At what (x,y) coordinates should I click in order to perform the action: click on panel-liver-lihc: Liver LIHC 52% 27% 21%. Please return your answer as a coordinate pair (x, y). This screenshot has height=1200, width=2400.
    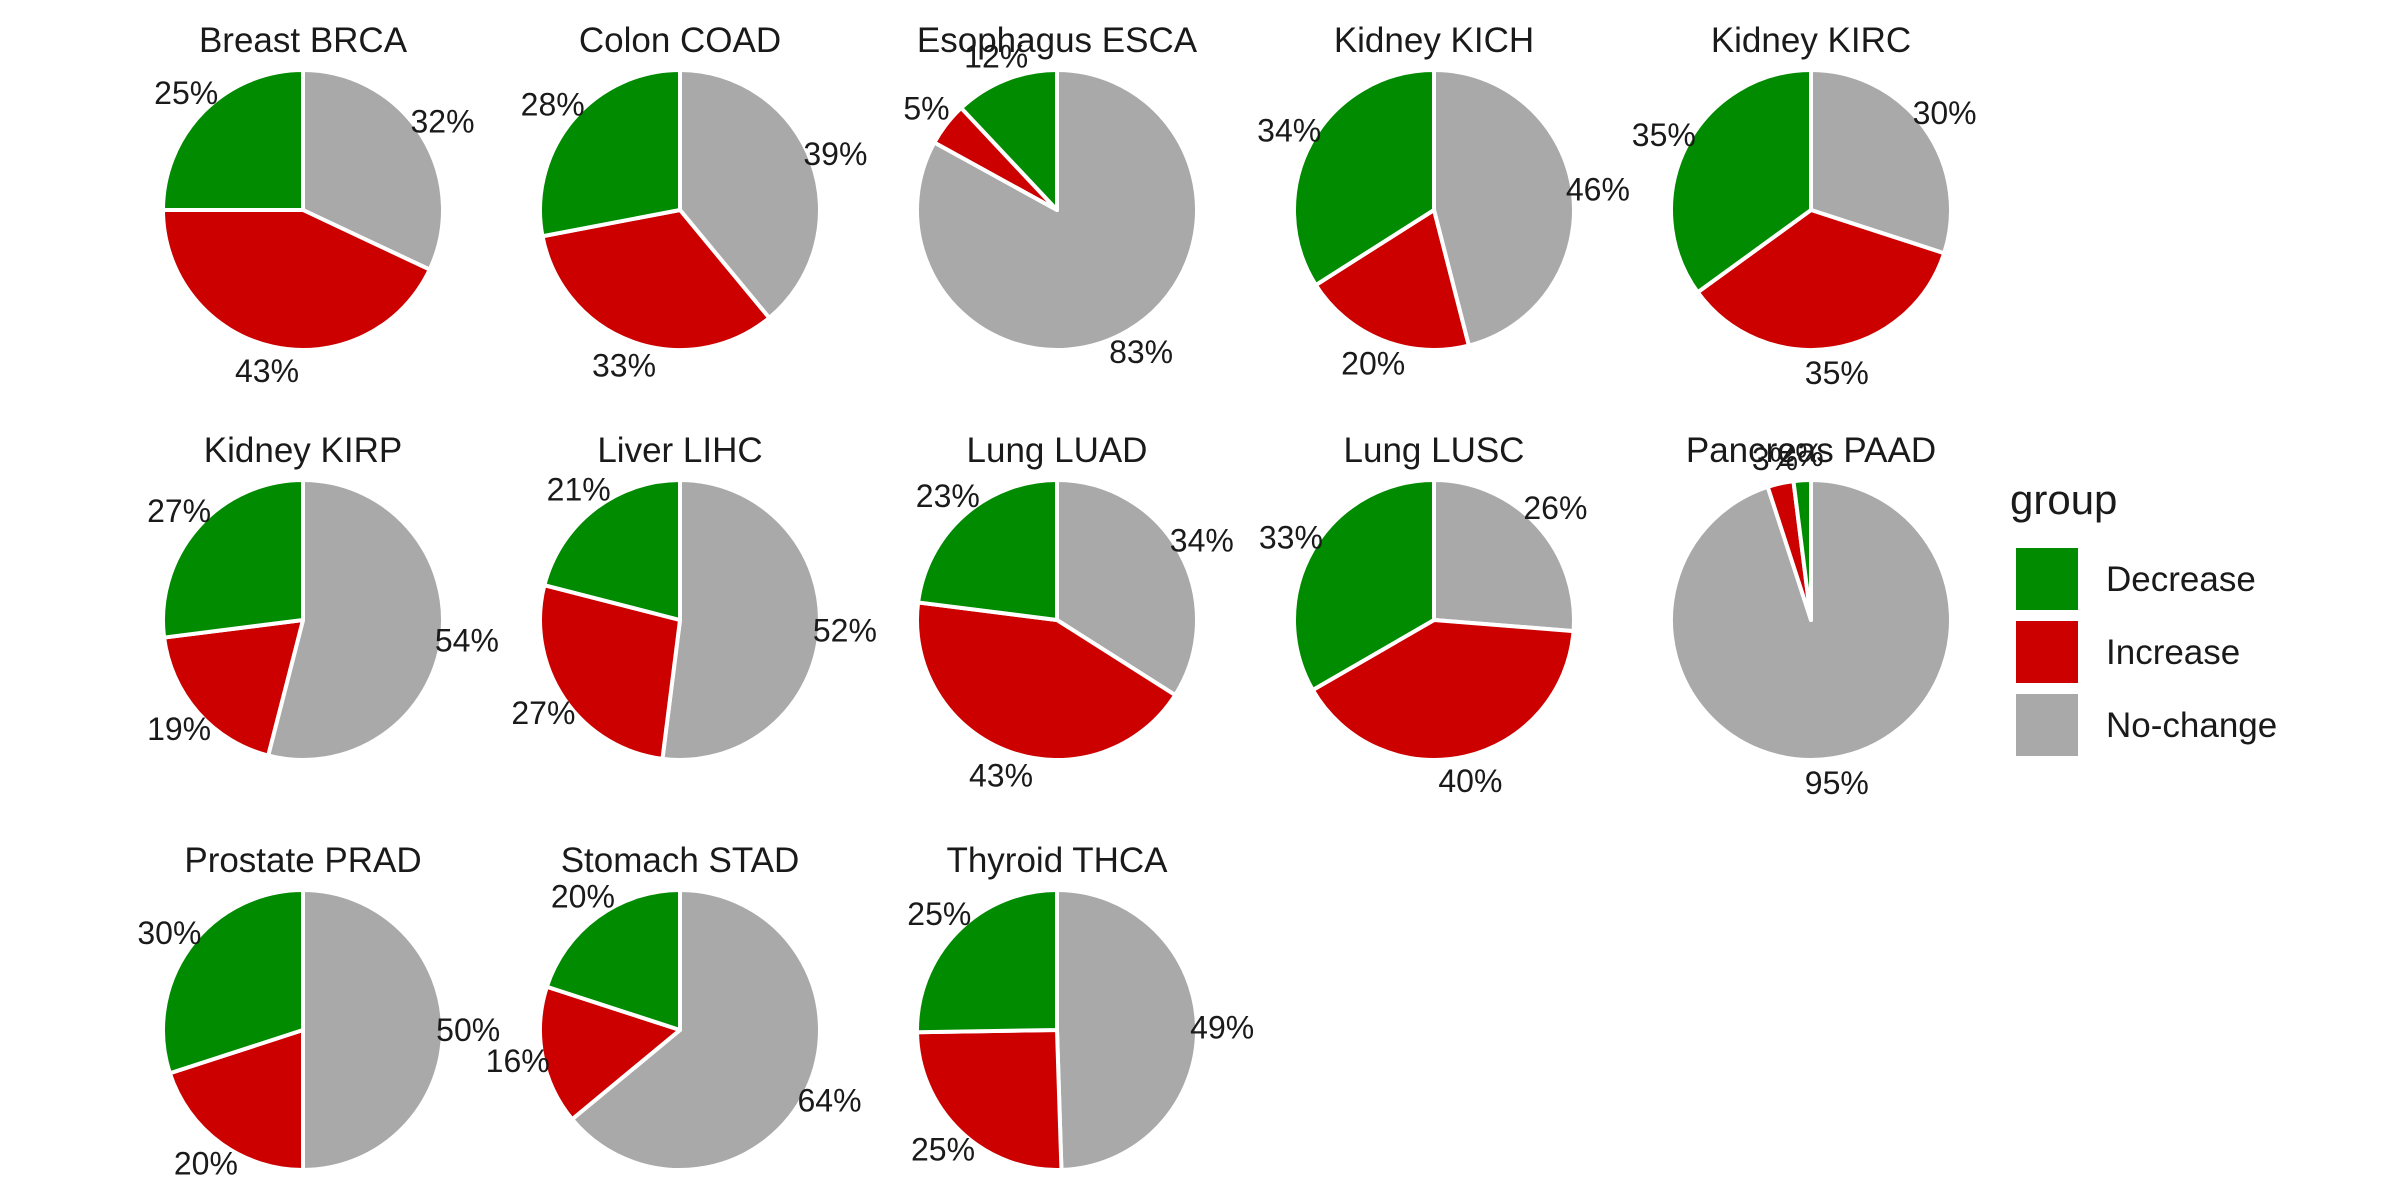
    Looking at the image, I should click on (694, 596).